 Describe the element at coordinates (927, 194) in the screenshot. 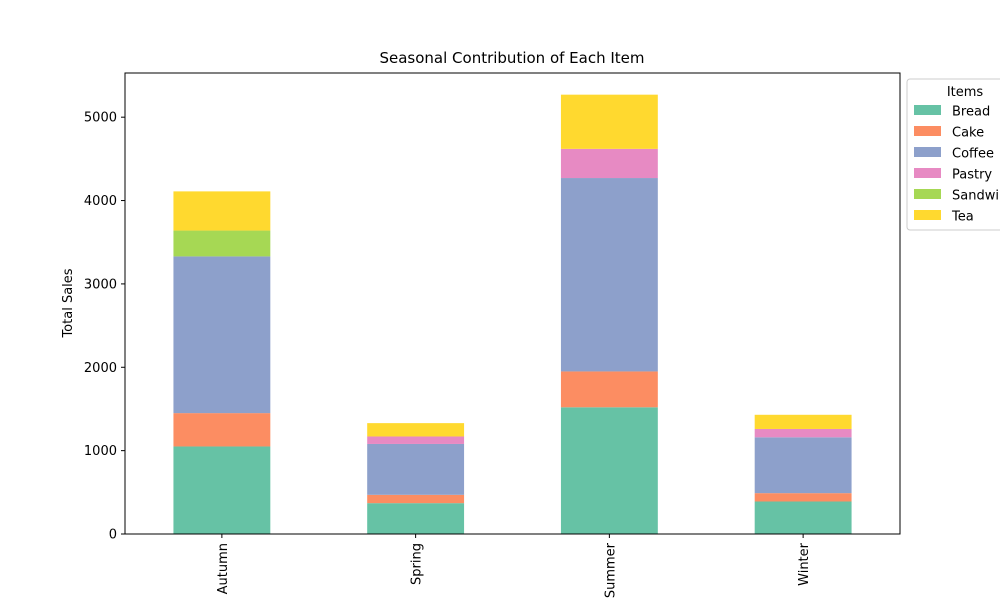

I see `legend-swatch-sandwich` at that location.